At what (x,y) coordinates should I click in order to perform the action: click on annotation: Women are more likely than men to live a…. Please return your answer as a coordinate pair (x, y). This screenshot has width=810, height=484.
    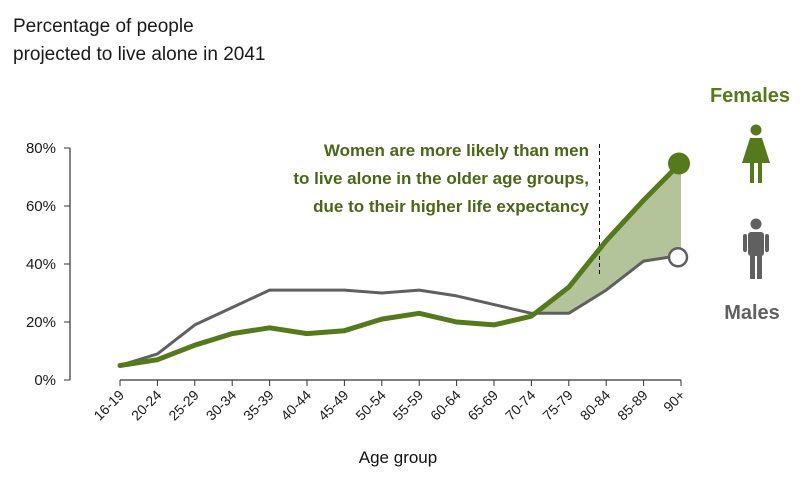
    Looking at the image, I should click on (441, 178).